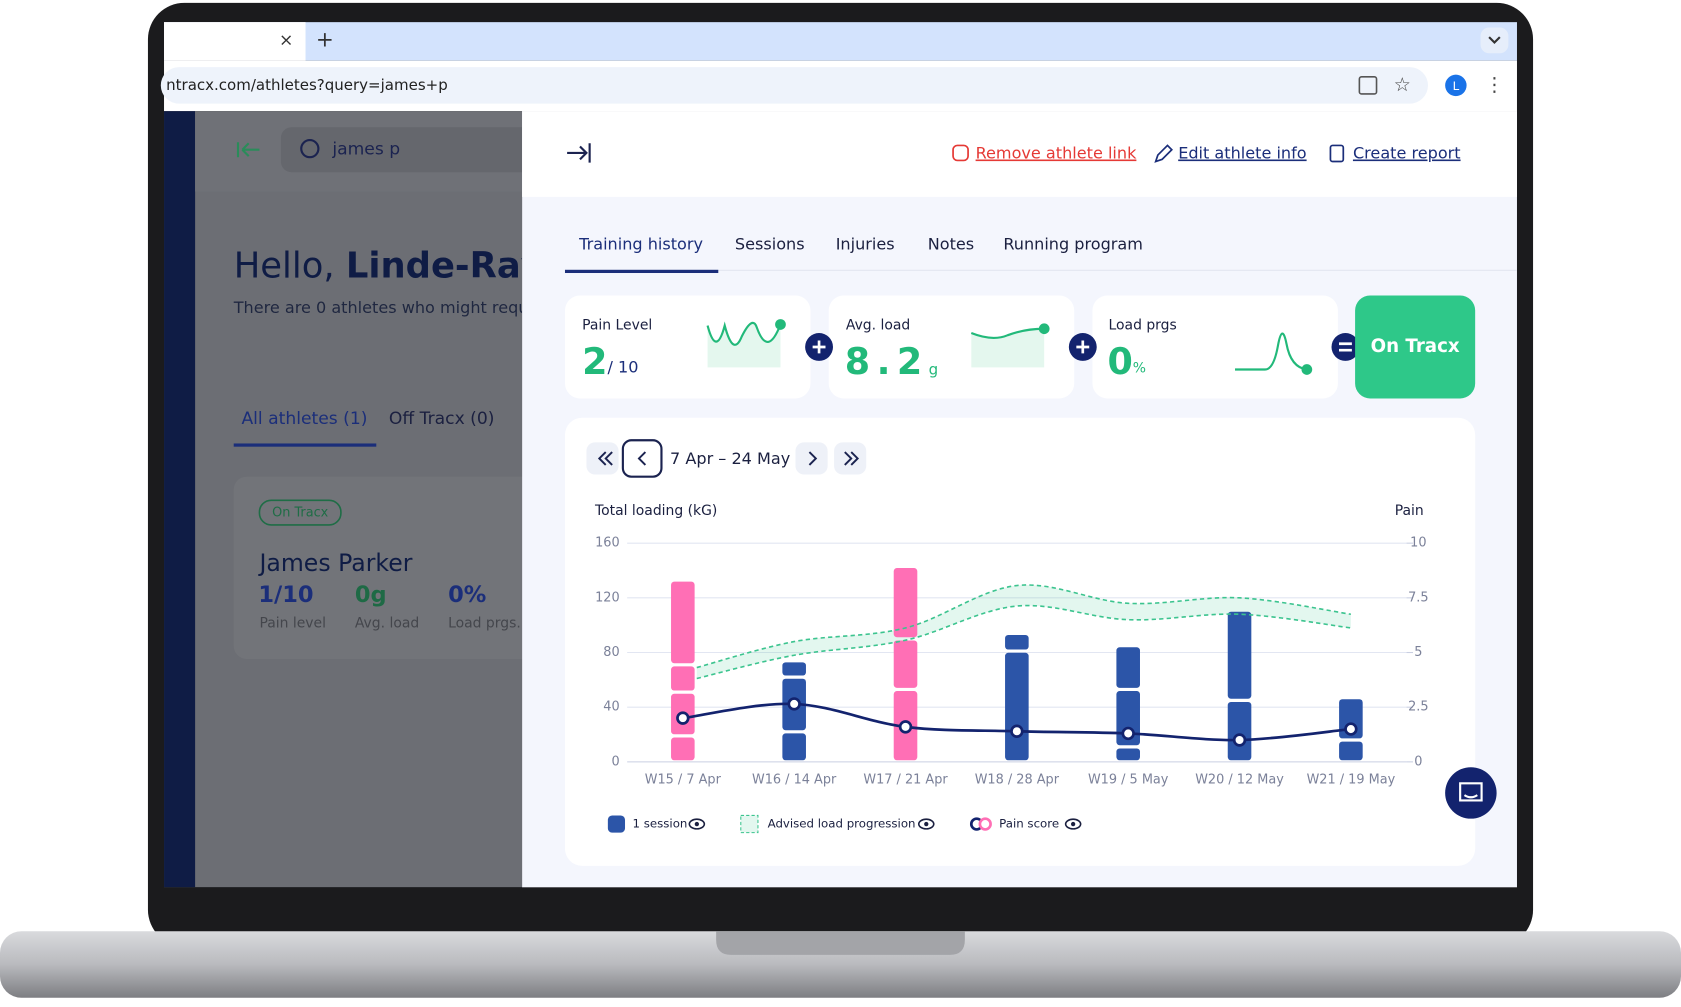 This screenshot has height=1007, width=1681. I want to click on laptop-notch, so click(840, 943).